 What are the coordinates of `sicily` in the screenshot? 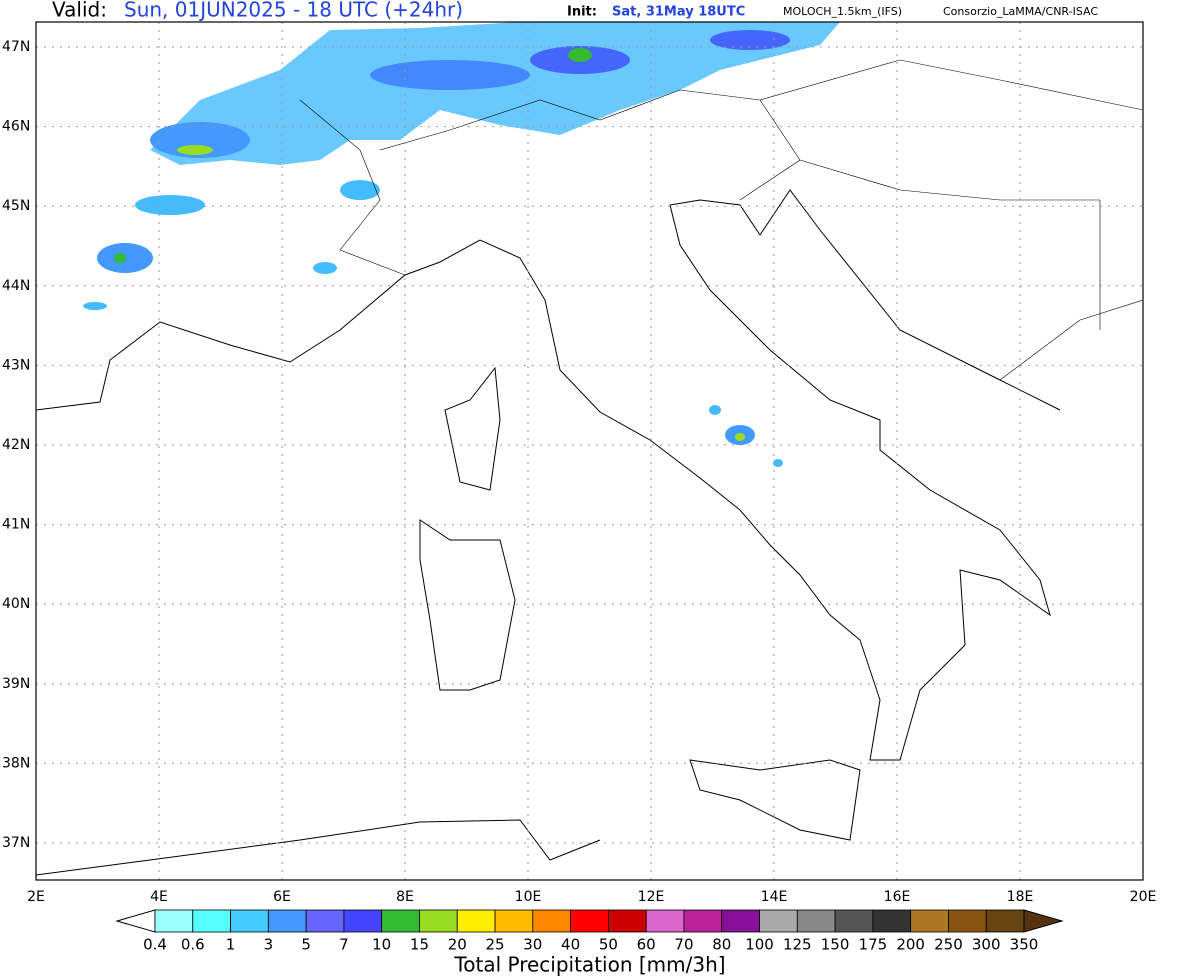 It's located at (775, 800).